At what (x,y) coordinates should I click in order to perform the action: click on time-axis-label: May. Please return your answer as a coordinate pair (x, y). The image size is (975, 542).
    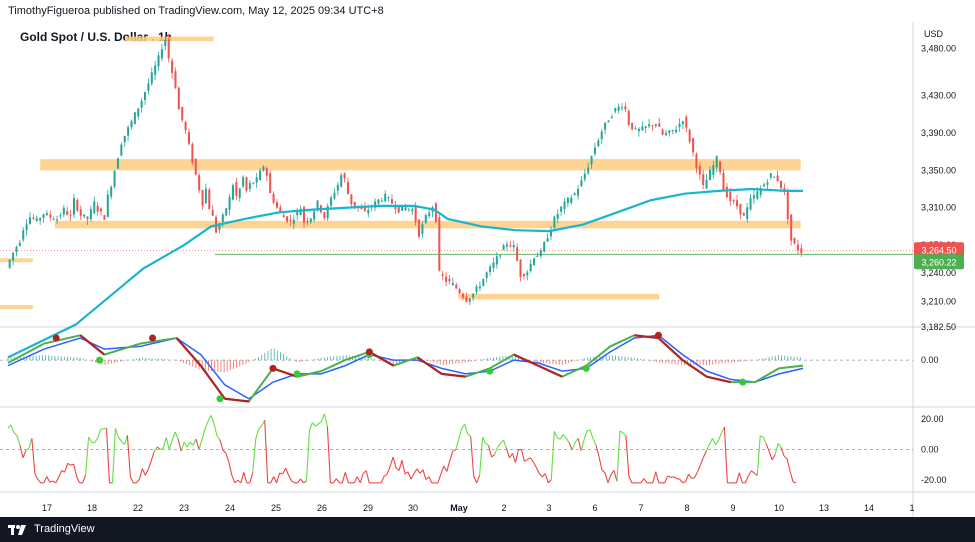
    Looking at the image, I should click on (459, 508).